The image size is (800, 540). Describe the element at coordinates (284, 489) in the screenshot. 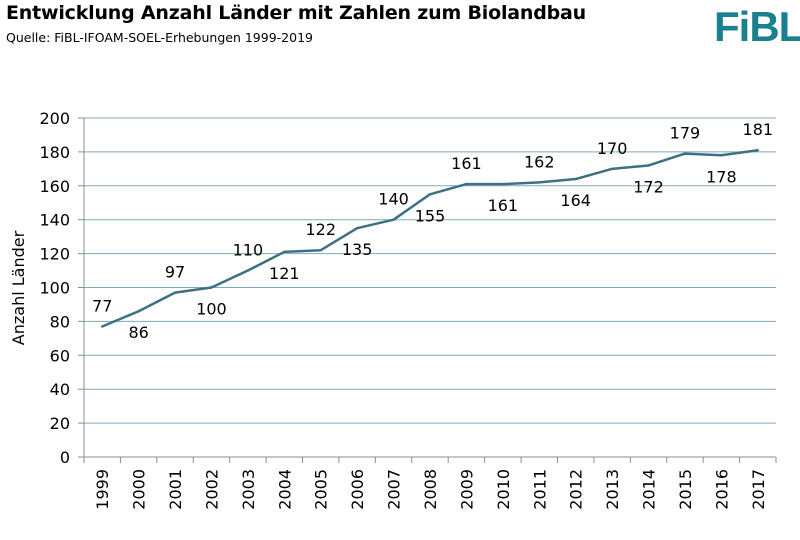

I see `x-tick-label: 2004` at that location.